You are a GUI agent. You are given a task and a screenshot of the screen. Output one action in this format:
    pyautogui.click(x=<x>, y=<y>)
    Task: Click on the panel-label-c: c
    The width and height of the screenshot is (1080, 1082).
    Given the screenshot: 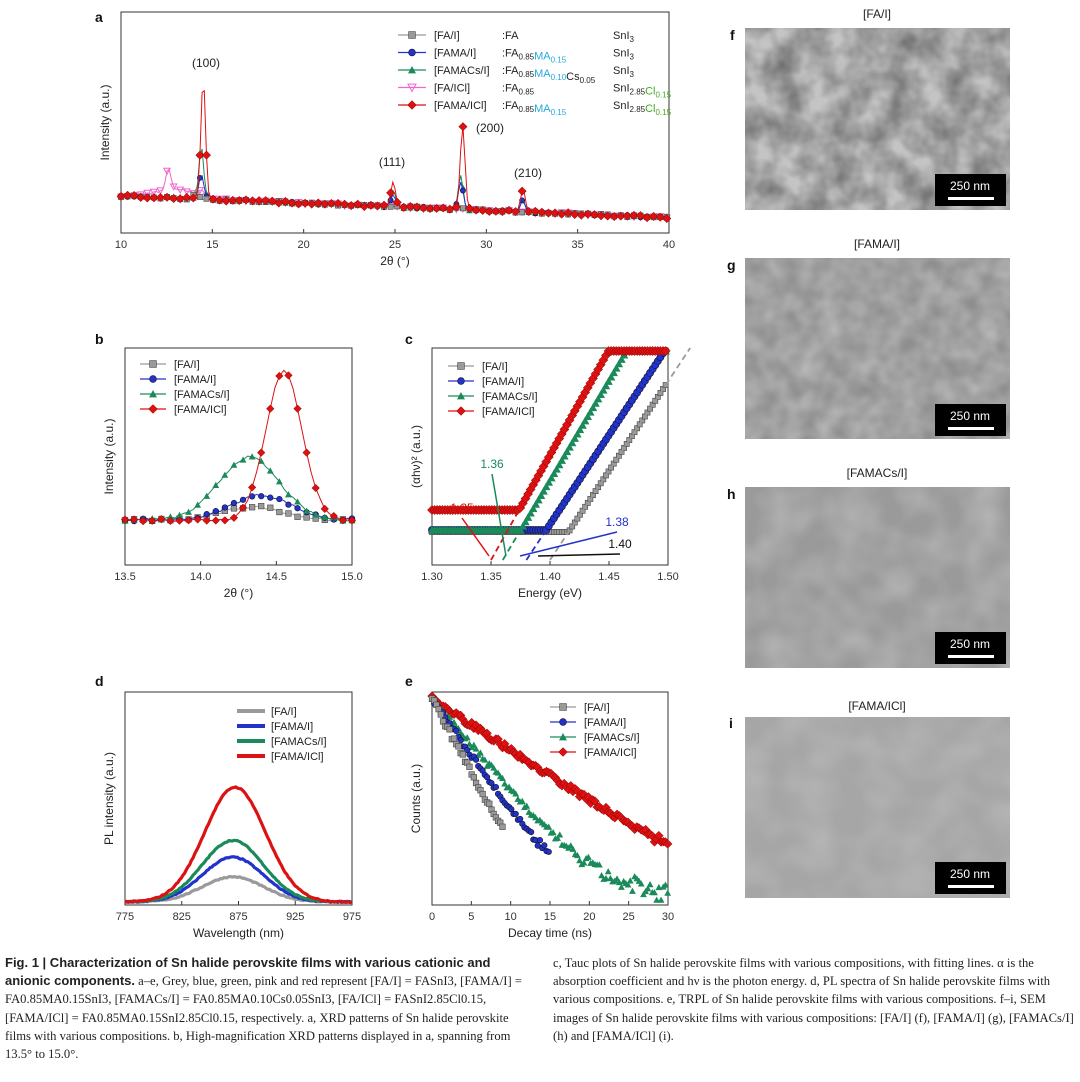 What is the action you would take?
    pyautogui.click(x=409, y=339)
    